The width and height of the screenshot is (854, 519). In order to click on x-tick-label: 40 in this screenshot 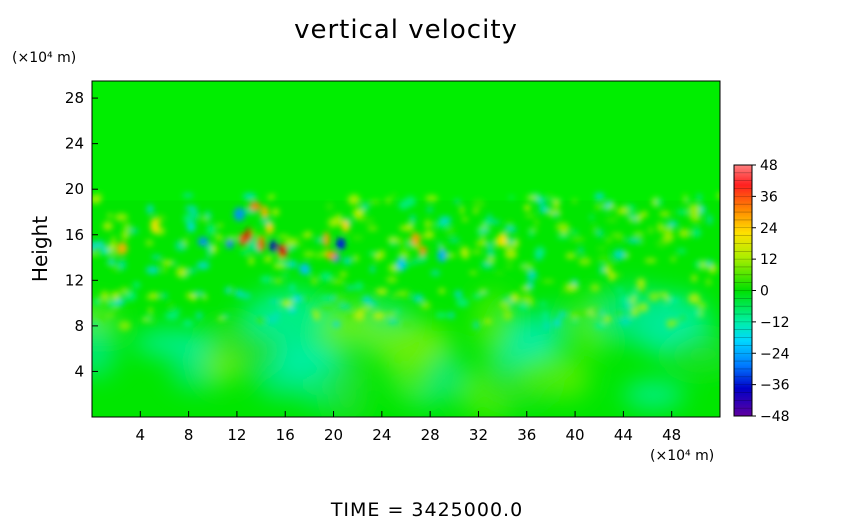, I will do `click(575, 435)`.